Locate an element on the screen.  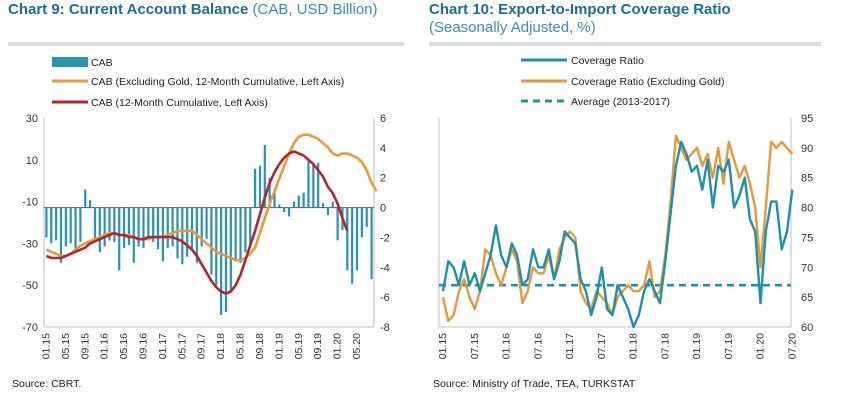
chart-9-x-tick-label: 01.20 is located at coordinates (338, 346).